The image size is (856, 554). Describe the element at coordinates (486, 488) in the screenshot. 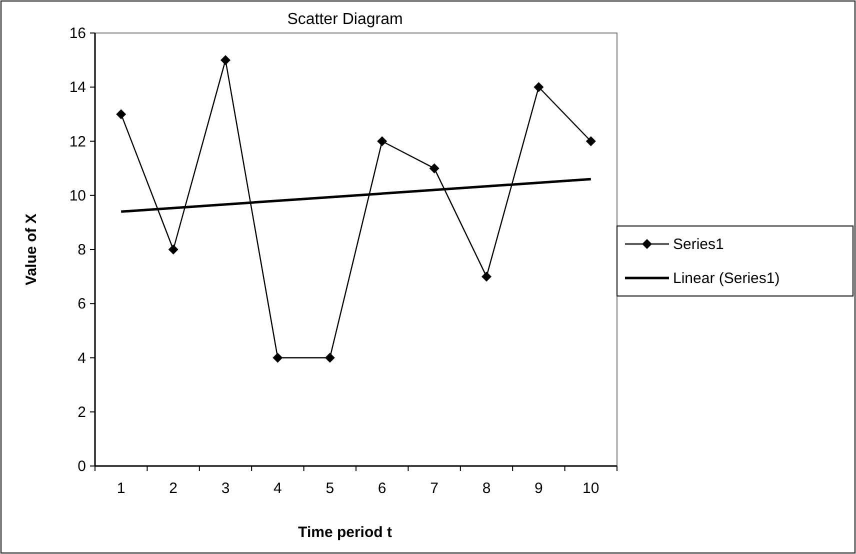

I see `x-tick-label: 8` at that location.